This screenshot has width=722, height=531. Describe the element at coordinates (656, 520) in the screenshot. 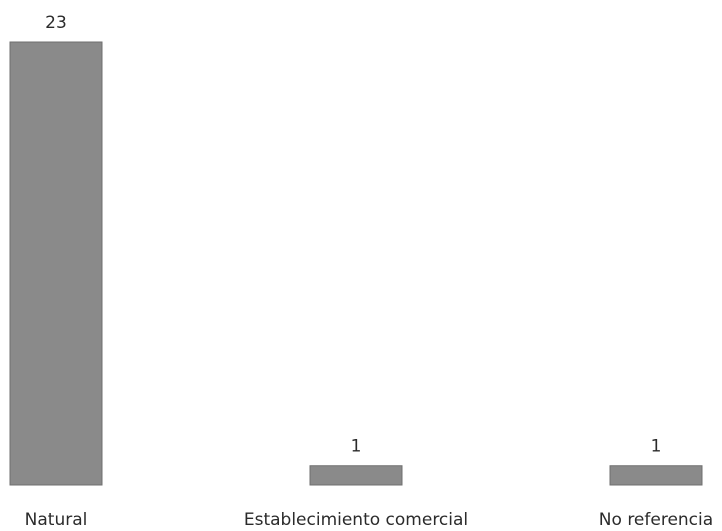

I see `category-label-2: No referencia` at that location.